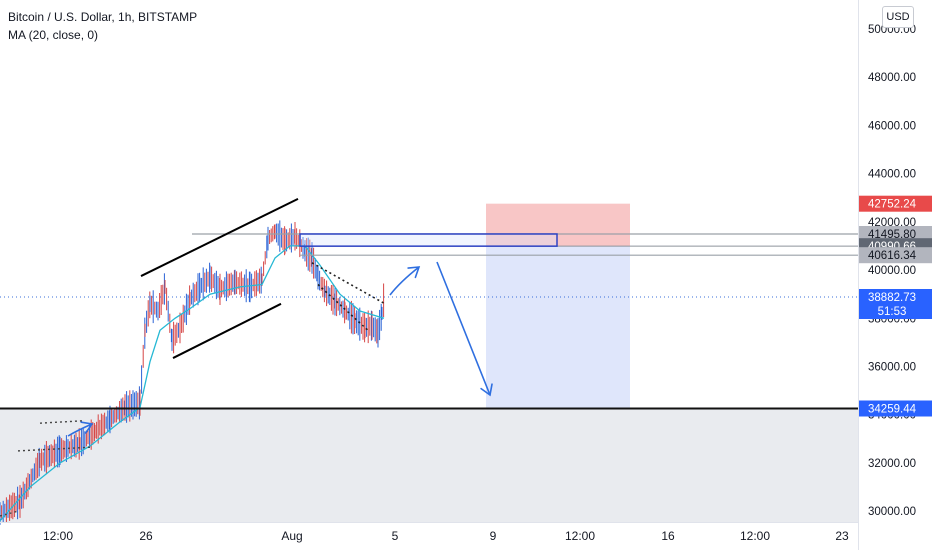  I want to click on current-price-bg, so click(895, 304).